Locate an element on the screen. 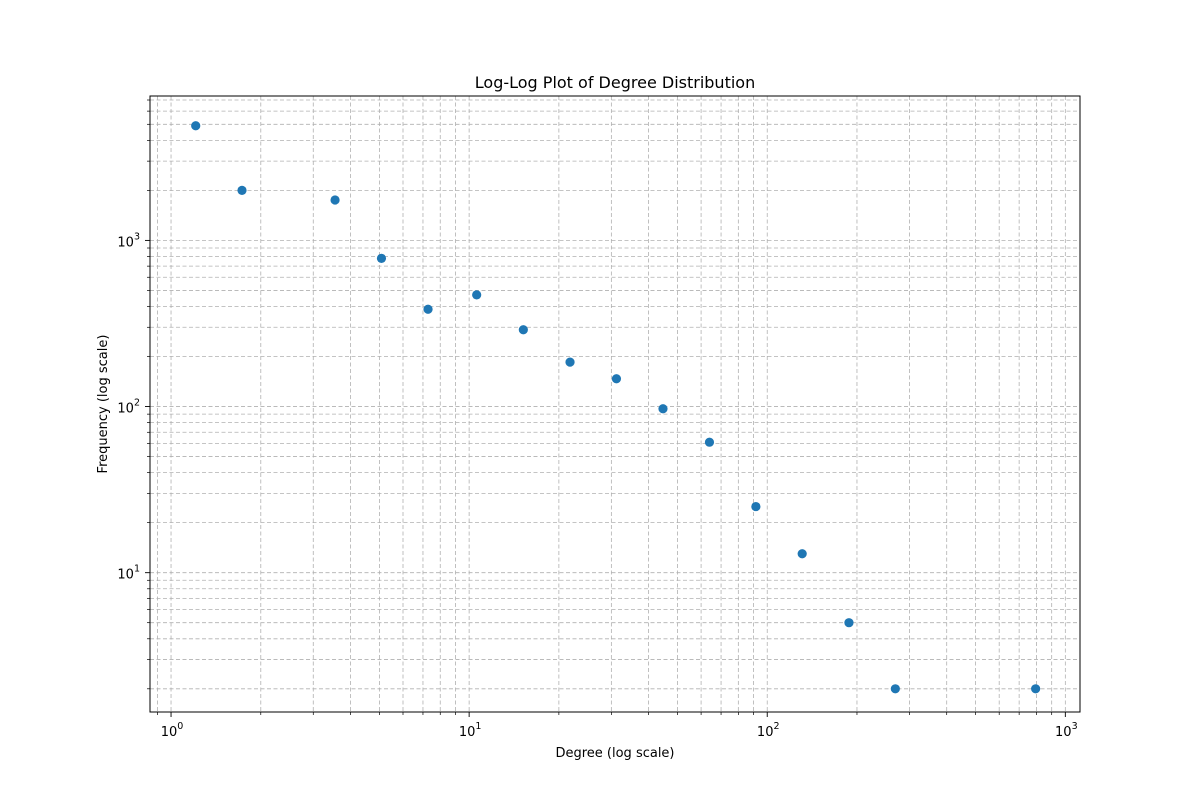 The height and width of the screenshot is (800, 1200). x-tick-label: 10³ is located at coordinates (1066, 730).